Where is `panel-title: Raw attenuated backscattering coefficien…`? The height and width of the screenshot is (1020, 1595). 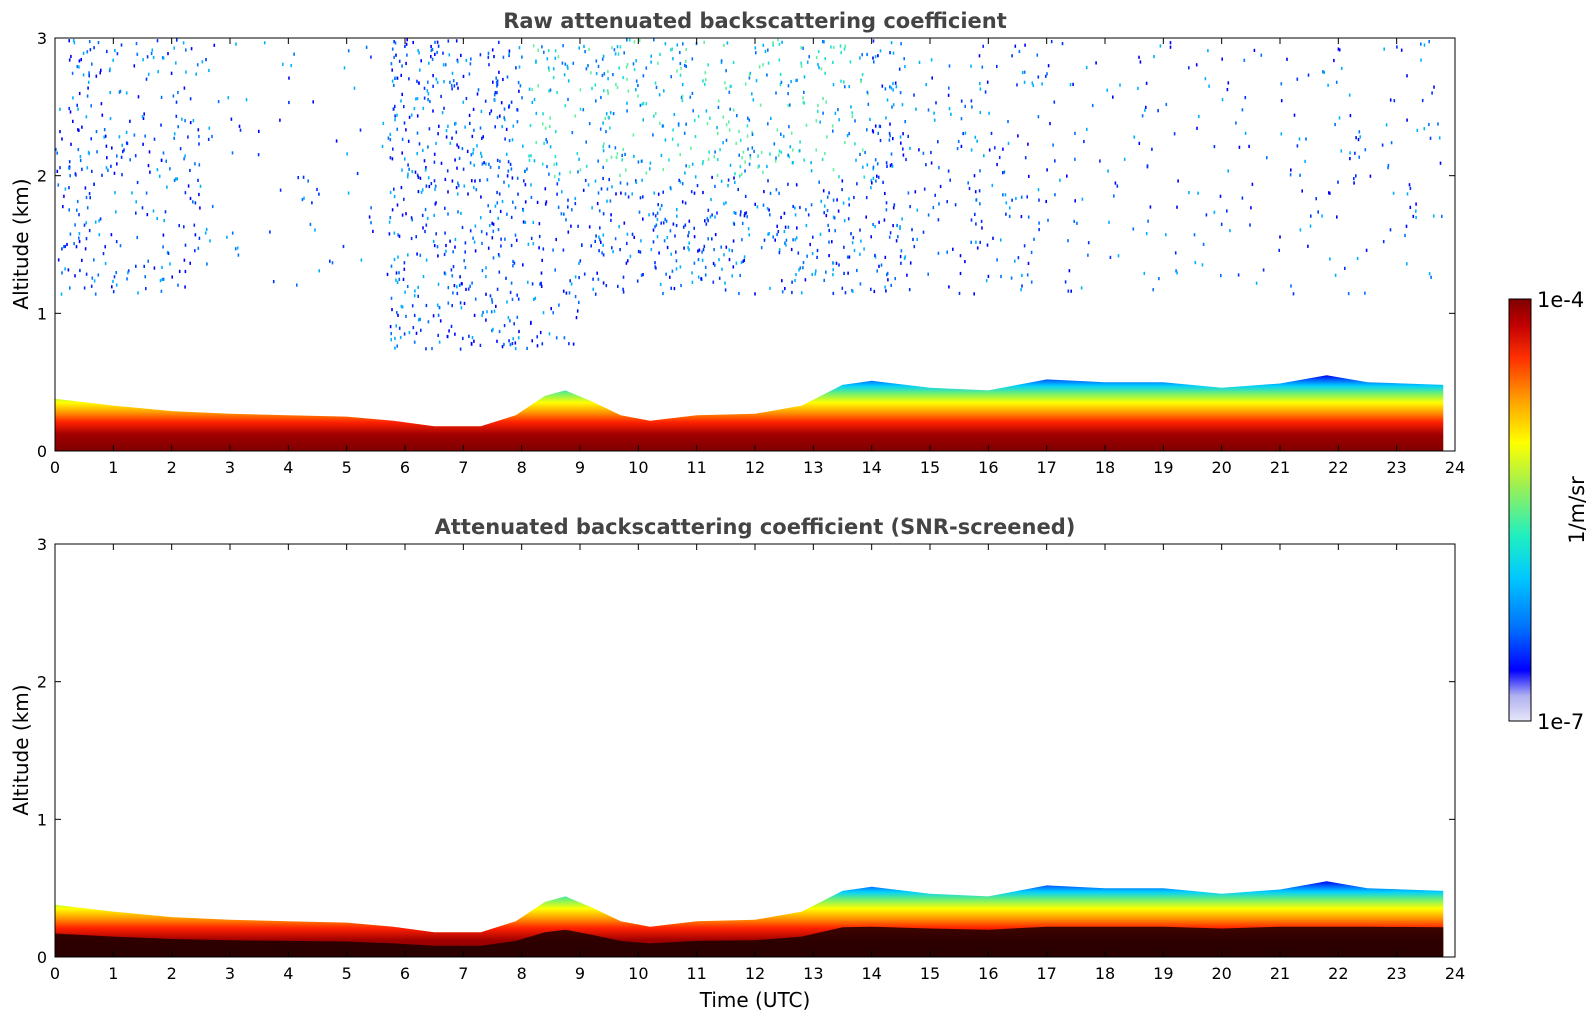
panel-title: Raw attenuated backscattering coefficien… is located at coordinates (755, 21).